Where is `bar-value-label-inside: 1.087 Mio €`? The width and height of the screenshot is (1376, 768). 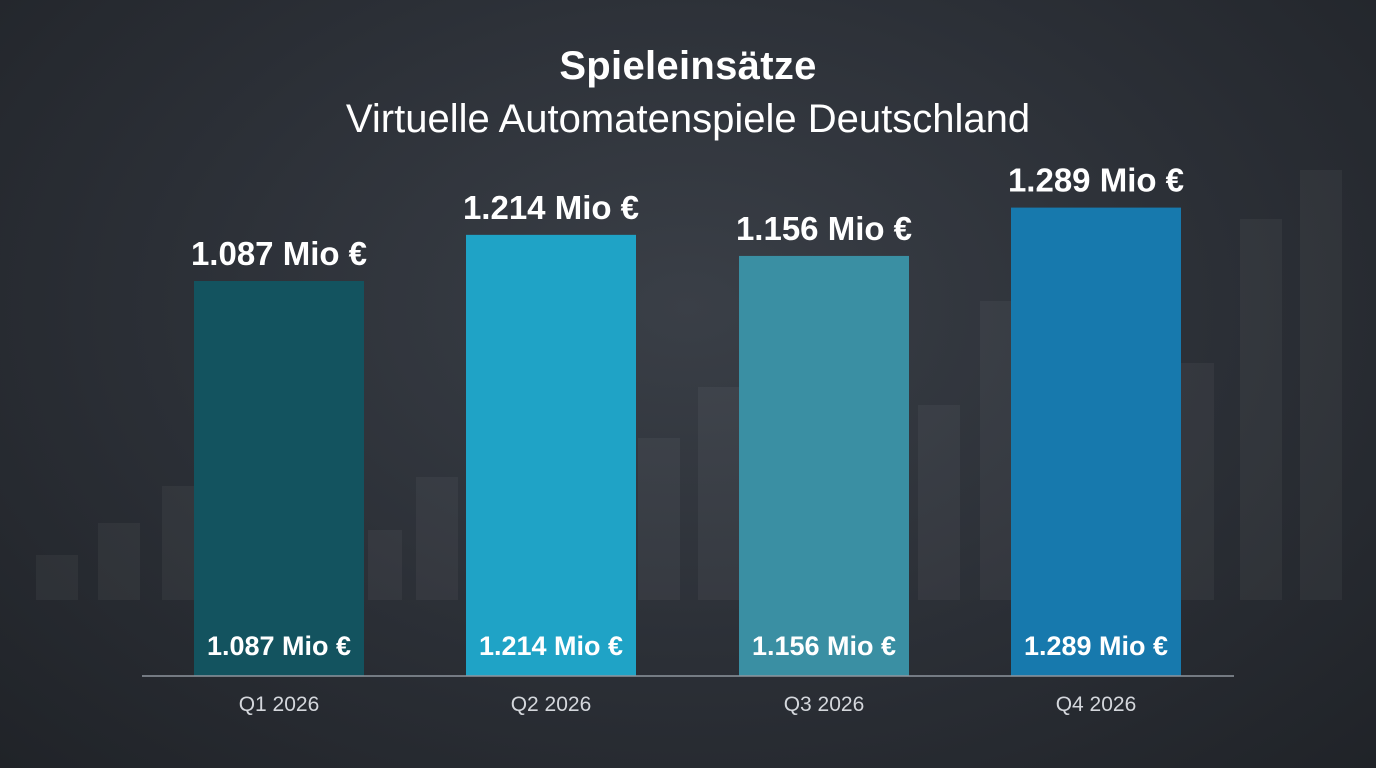 bar-value-label-inside: 1.087 Mio € is located at coordinates (279, 646).